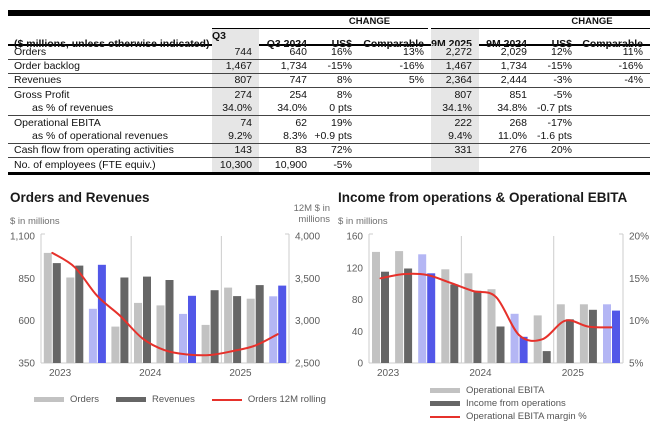 The height and width of the screenshot is (427, 658). What do you see at coordinates (42, 94) in the screenshot?
I see `row-label: Gross Profit` at bounding box center [42, 94].